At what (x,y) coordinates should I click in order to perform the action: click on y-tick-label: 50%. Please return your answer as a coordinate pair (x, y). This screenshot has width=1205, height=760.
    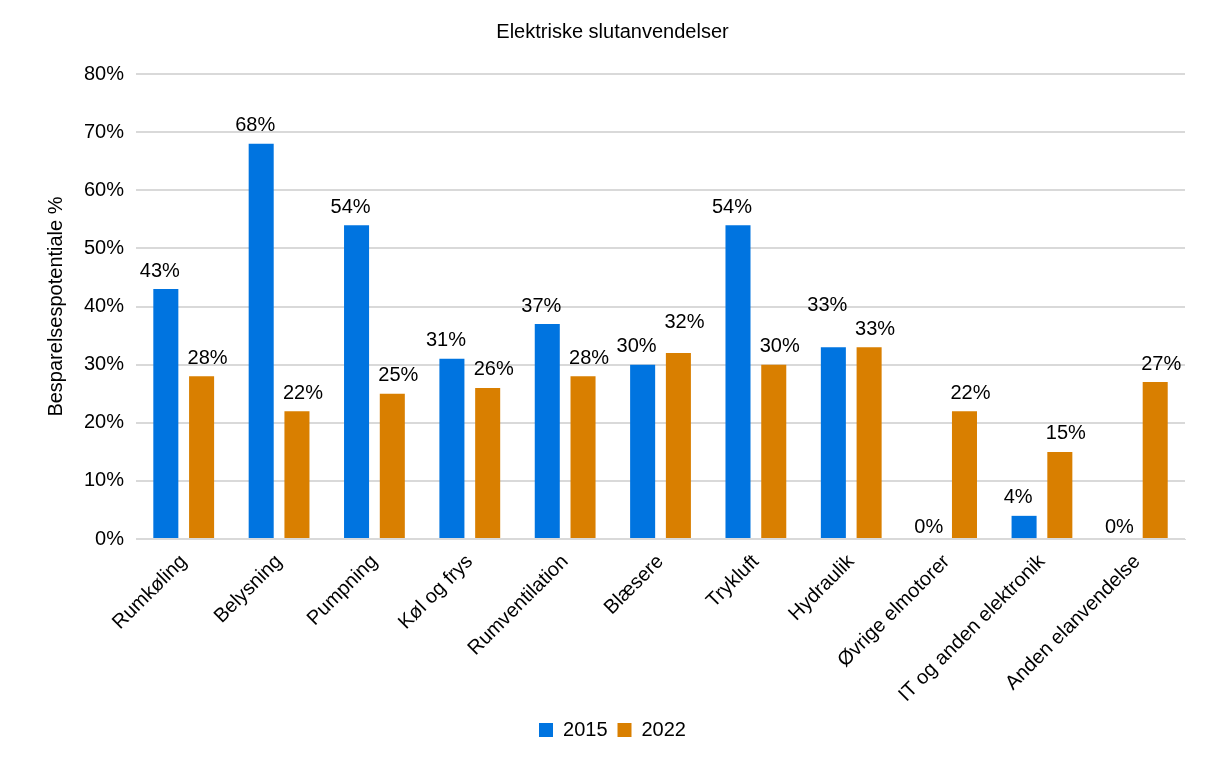
    Looking at the image, I should click on (104, 246).